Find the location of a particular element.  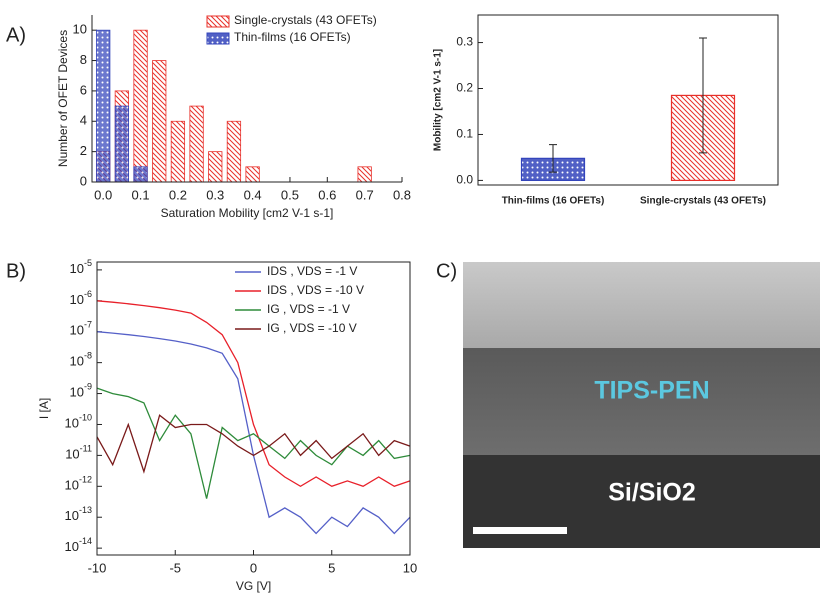

layer-label: TIPS-PEN is located at coordinates (651, 391).